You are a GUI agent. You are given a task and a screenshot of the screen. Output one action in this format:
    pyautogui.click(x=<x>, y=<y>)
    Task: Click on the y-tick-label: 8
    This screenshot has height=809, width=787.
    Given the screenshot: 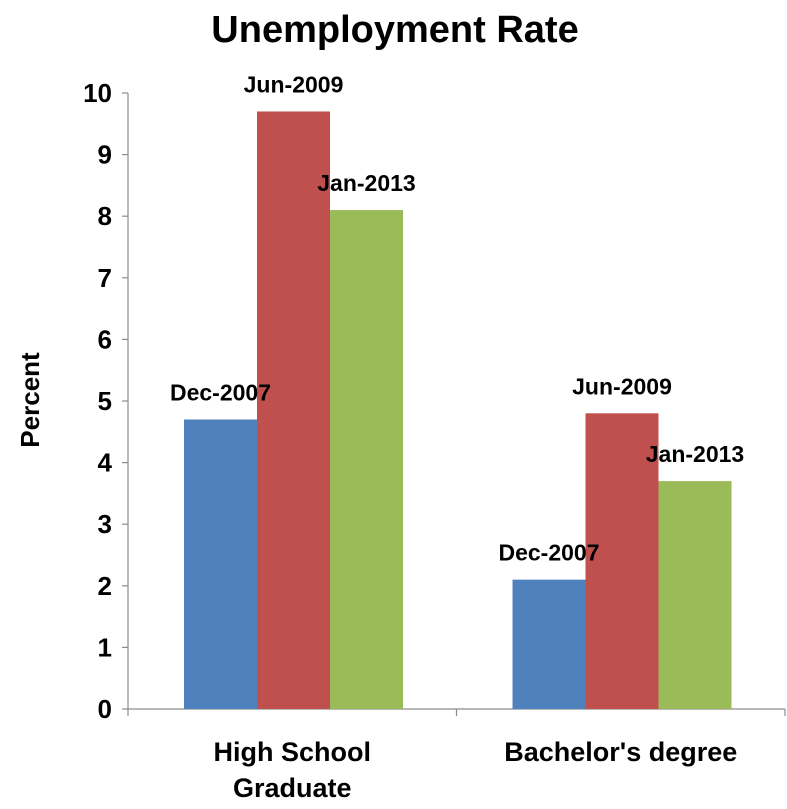 What is the action you would take?
    pyautogui.click(x=105, y=216)
    